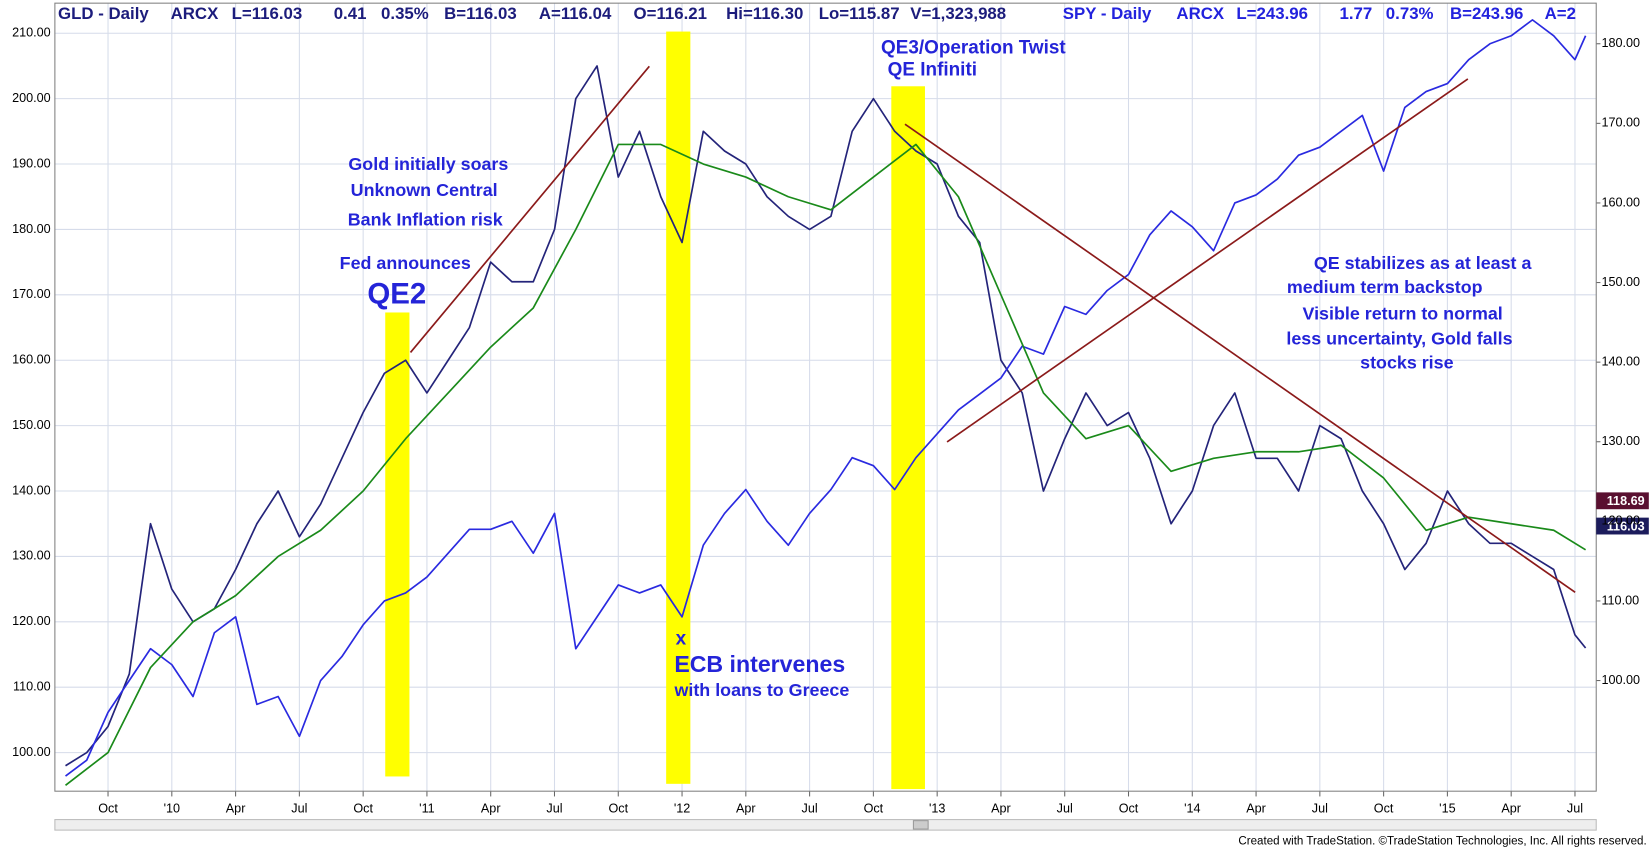 This screenshot has height=848, width=1649. Describe the element at coordinates (31, 98) in the screenshot. I see `y-tick-label: 200.00` at that location.